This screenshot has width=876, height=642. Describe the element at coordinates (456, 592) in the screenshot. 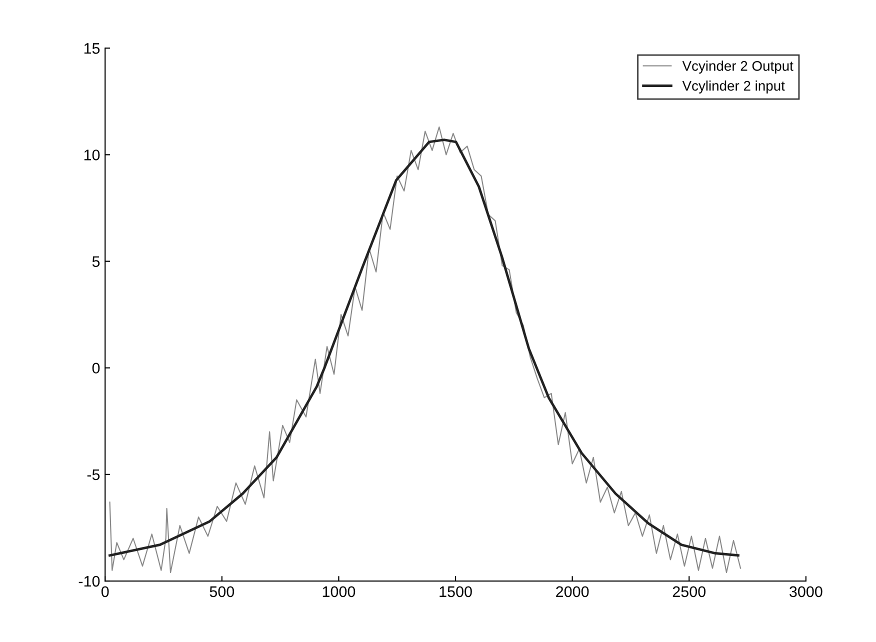

I see `x-tick-label: 1500` at that location.